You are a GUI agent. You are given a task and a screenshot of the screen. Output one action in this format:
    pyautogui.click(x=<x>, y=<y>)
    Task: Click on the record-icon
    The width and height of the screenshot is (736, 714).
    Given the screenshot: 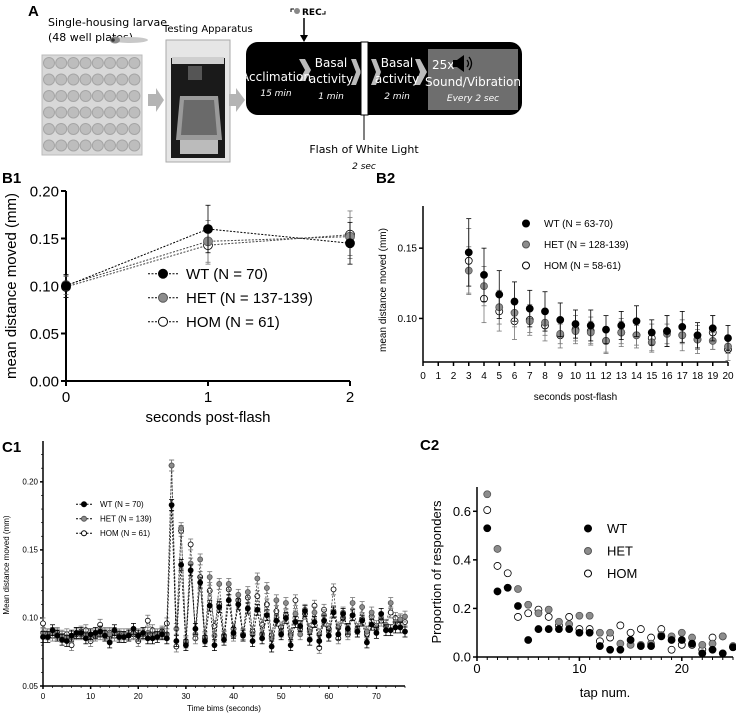 What is the action you would take?
    pyautogui.click(x=297, y=11)
    